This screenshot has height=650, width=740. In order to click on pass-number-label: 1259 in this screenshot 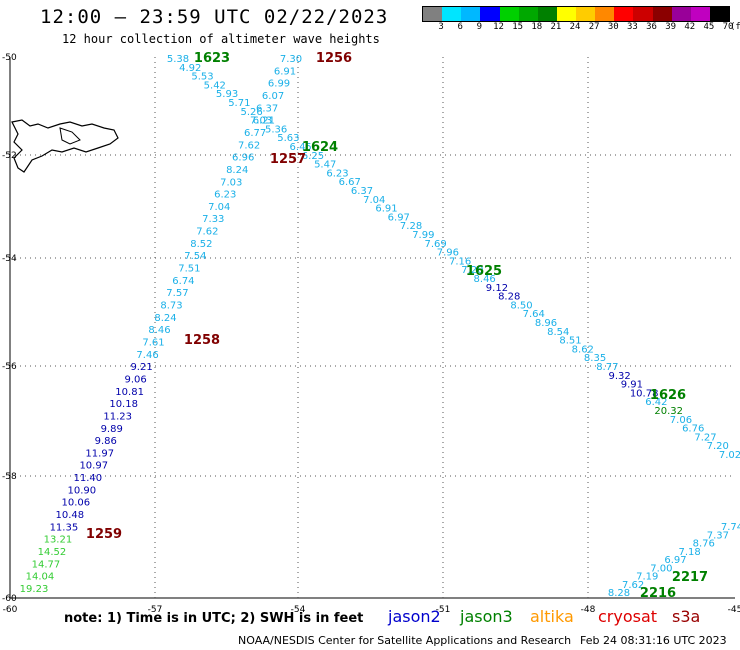, I will do `click(104, 534)`.